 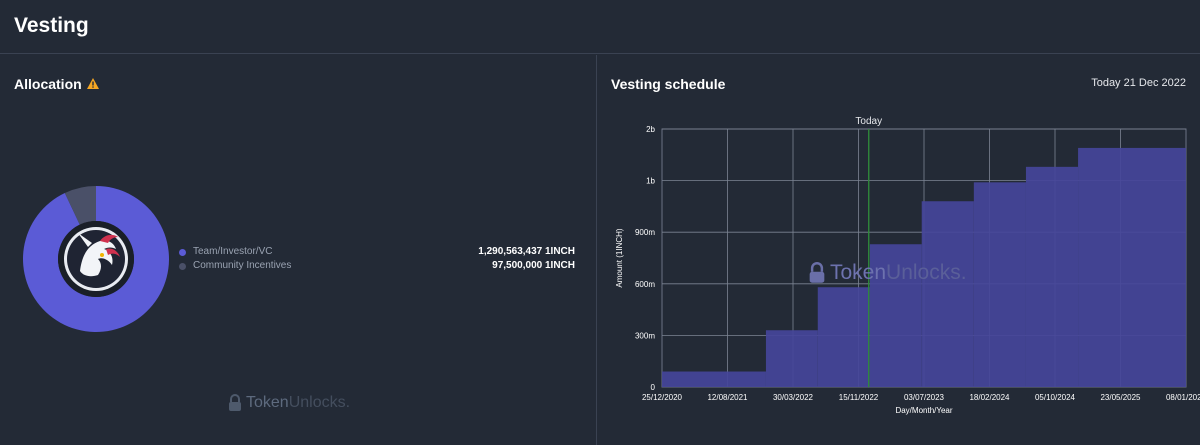 I want to click on allocation-donut-chart, so click(x=96, y=259).